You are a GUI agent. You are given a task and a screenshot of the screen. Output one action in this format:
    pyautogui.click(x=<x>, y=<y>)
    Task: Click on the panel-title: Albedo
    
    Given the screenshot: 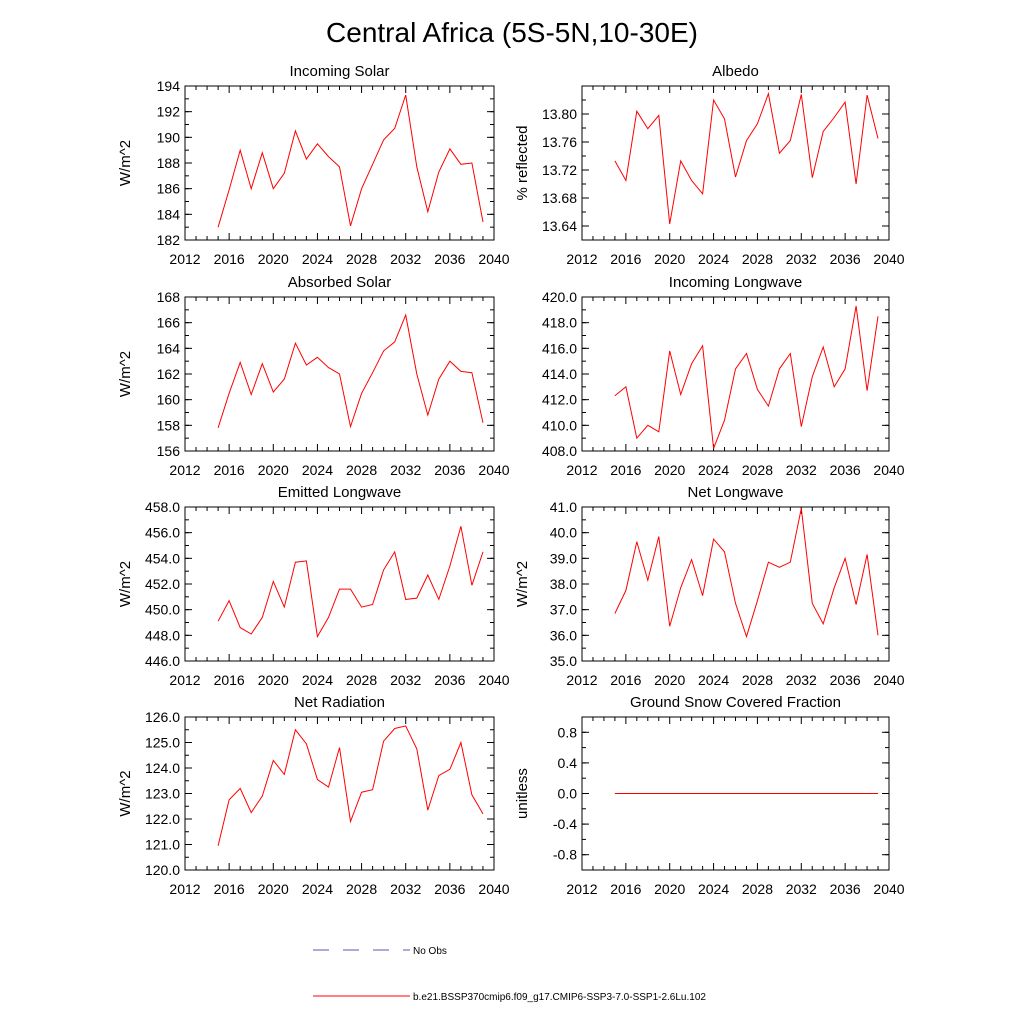 What is the action you would take?
    pyautogui.click(x=735, y=71)
    